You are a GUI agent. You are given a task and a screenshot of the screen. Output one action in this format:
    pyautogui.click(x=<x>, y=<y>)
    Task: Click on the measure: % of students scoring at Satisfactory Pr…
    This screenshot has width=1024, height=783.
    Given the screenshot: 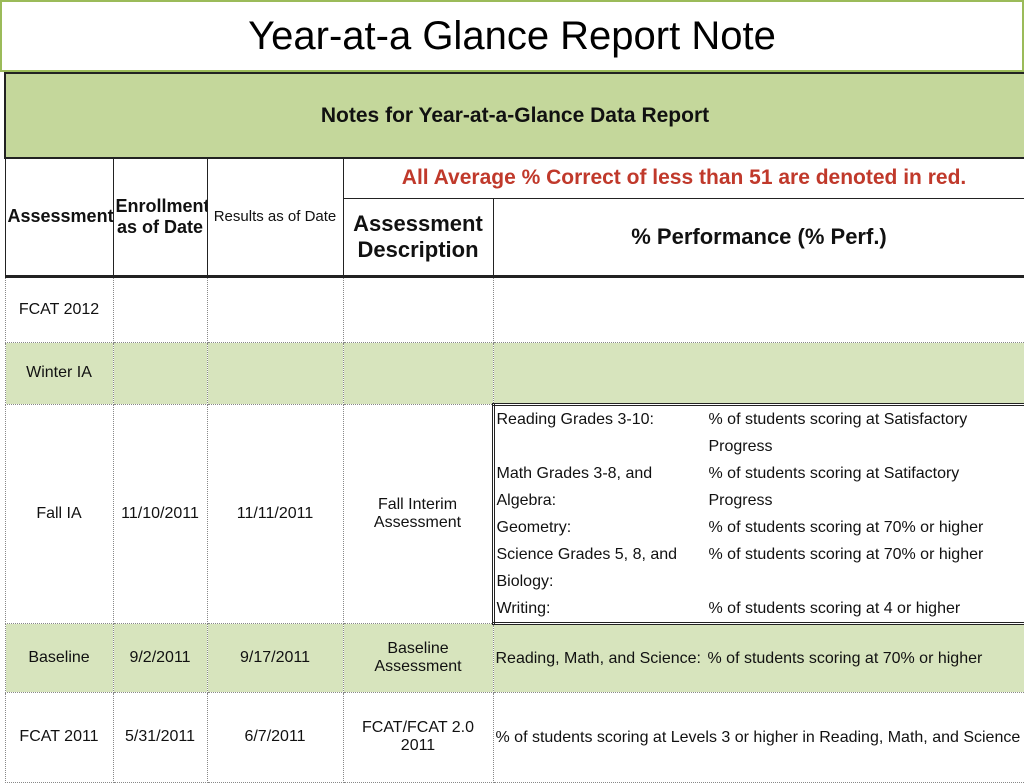 What is the action you would take?
    pyautogui.click(x=838, y=432)
    